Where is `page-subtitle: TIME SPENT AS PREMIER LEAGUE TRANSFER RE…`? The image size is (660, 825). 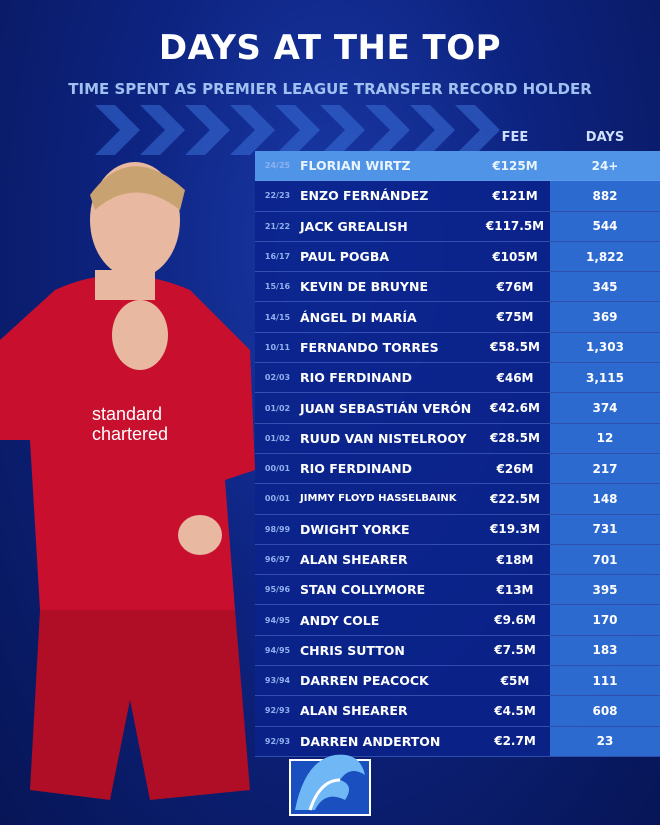
page-subtitle: TIME SPENT AS PREMIER LEAGUE TRANSFER RE… is located at coordinates (330, 89).